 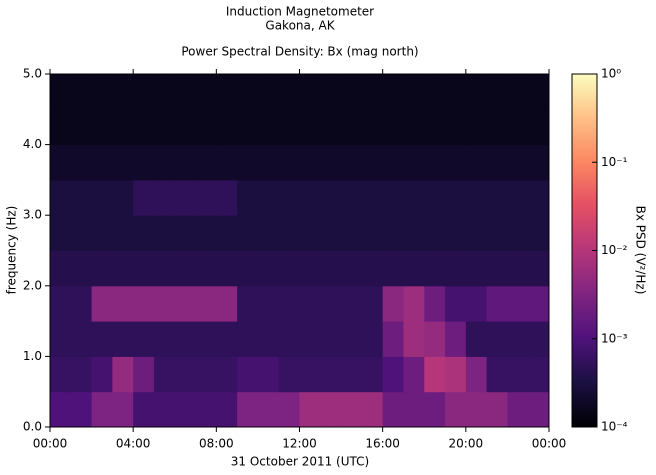 What do you see at coordinates (32, 356) in the screenshot?
I see `y-tick-label: 1.0` at bounding box center [32, 356].